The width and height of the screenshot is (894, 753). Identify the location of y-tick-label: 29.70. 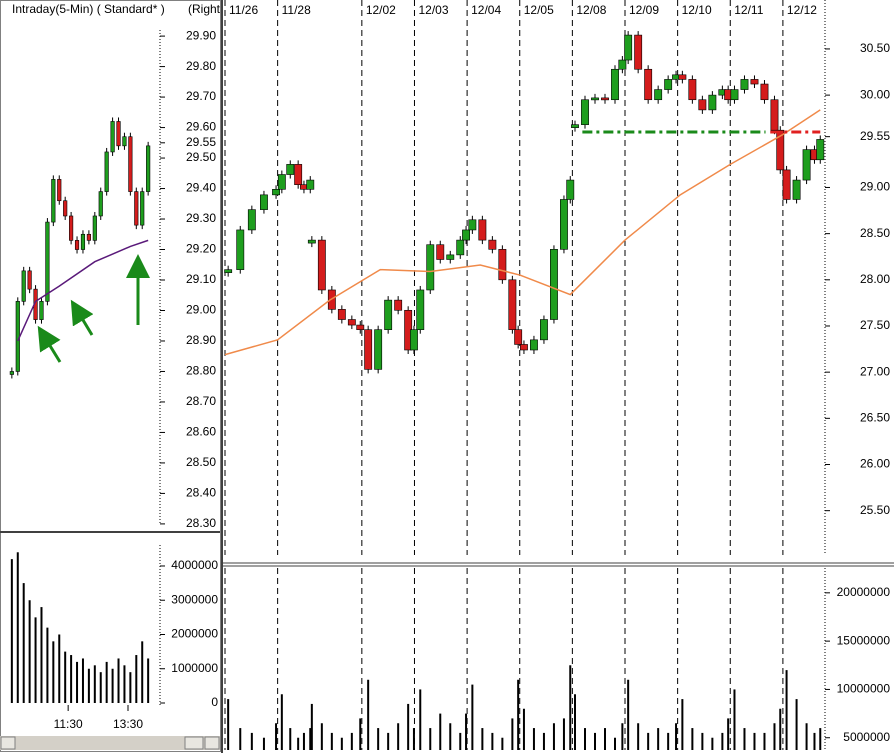
(201, 96).